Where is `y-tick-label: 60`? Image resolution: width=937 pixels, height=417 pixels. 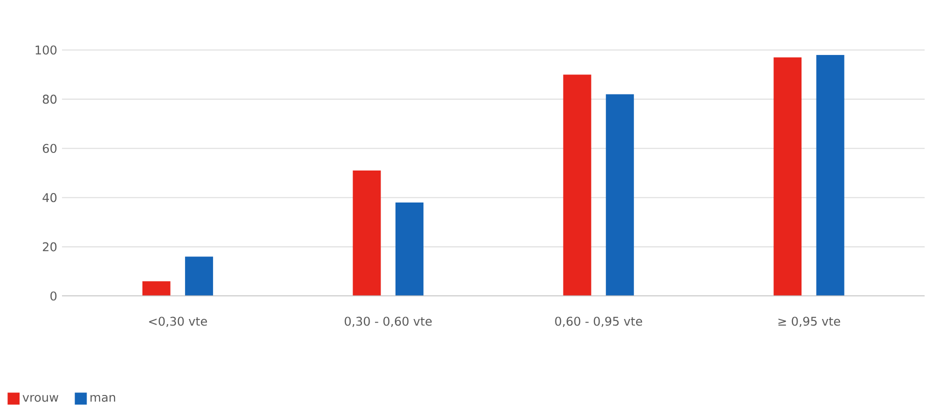 y-tick-label: 60 is located at coordinates (49, 148).